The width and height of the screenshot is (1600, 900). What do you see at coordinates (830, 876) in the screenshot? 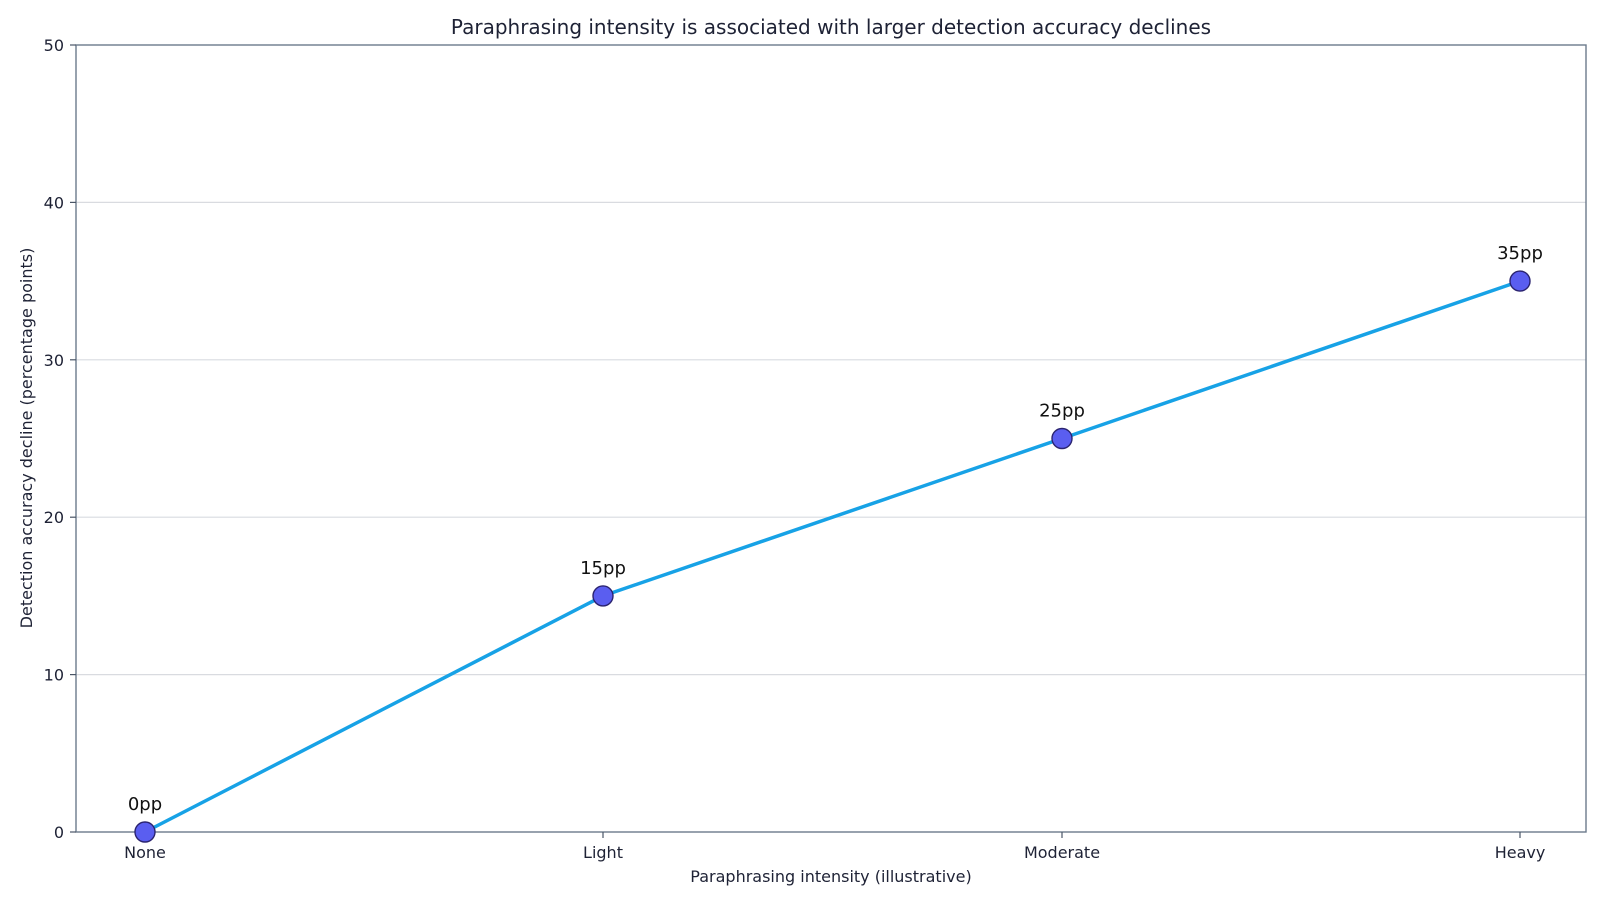
I see `x-axis-label: Paraphrasing intensity (illustrative)` at bounding box center [830, 876].